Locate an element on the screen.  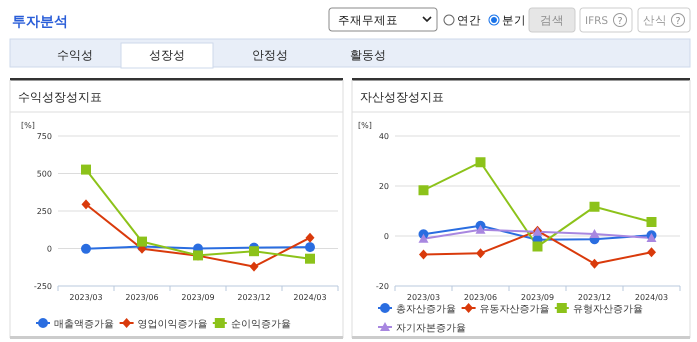
legend-label: 매출액증가율 is located at coordinates (84, 324).